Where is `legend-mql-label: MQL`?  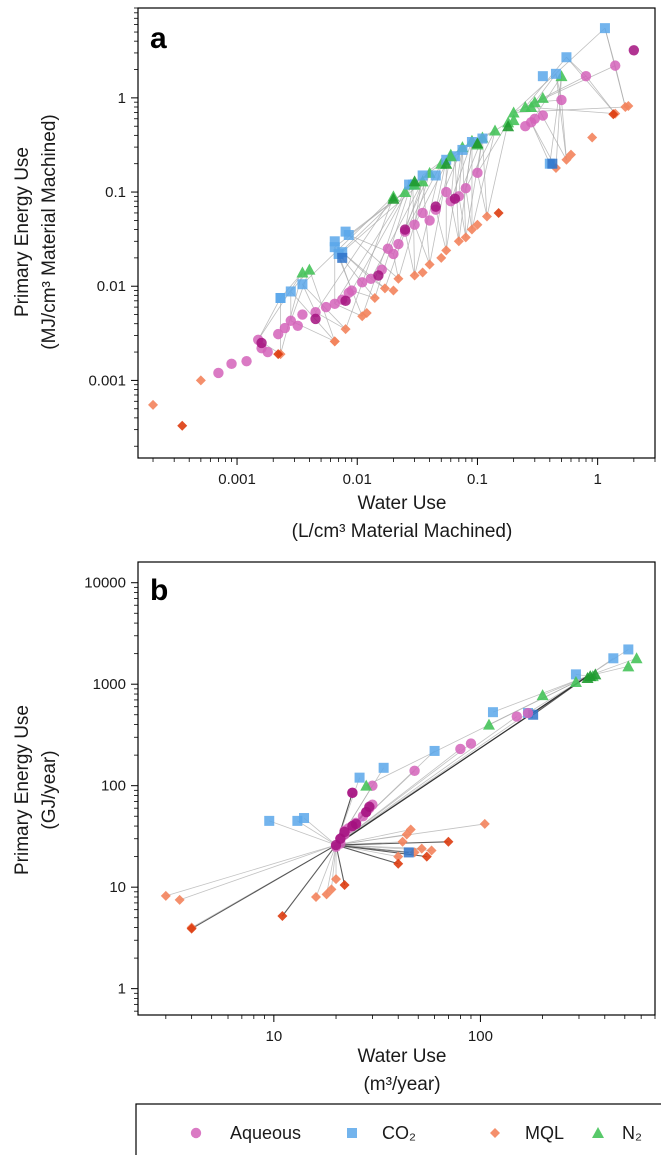 legend-mql-label: MQL is located at coordinates (544, 1133).